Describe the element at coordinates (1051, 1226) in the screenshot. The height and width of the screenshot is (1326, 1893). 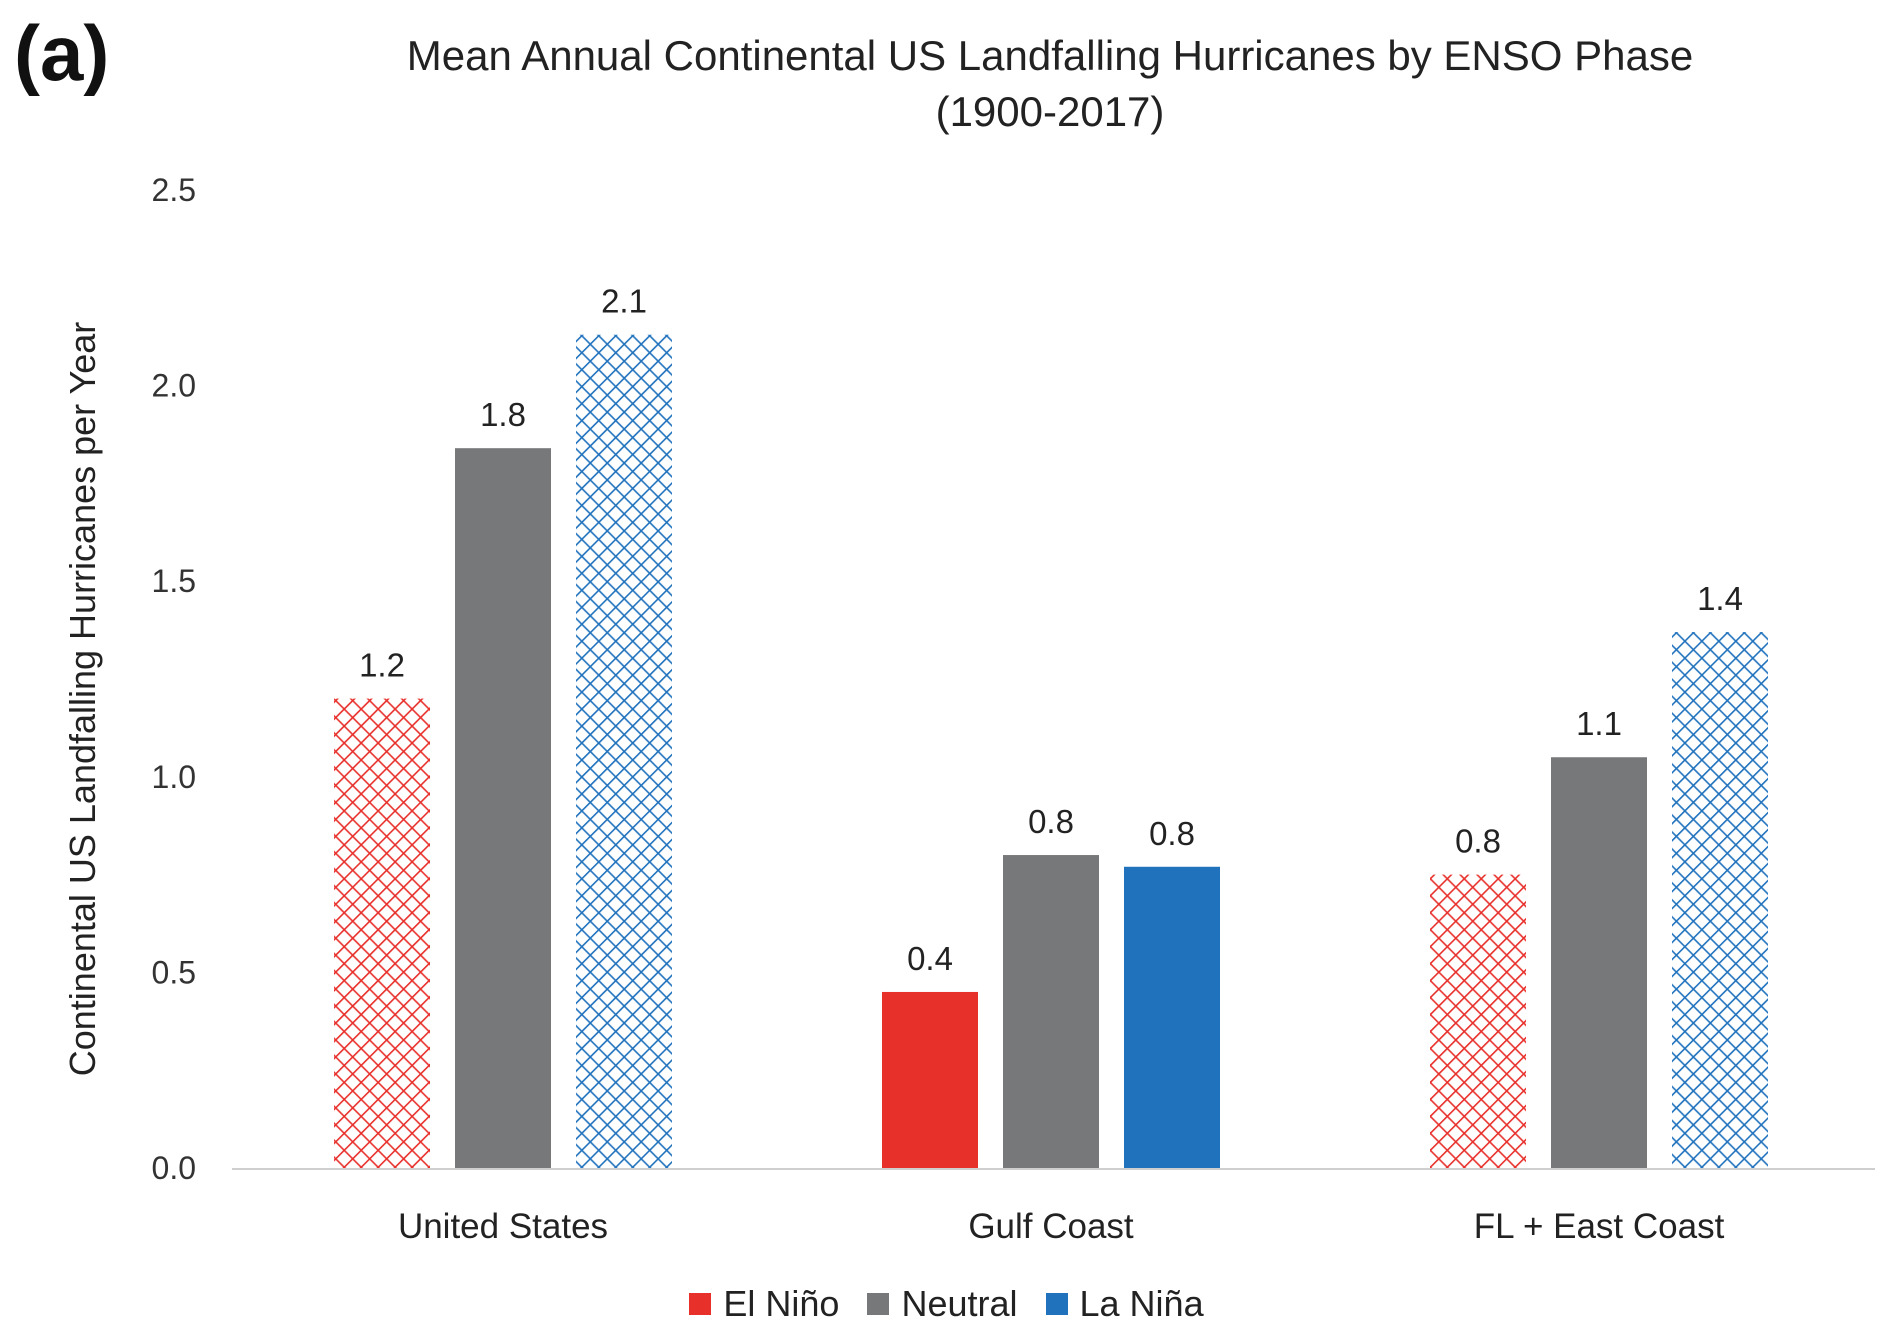
I see `category-label: Gulf Coast` at that location.